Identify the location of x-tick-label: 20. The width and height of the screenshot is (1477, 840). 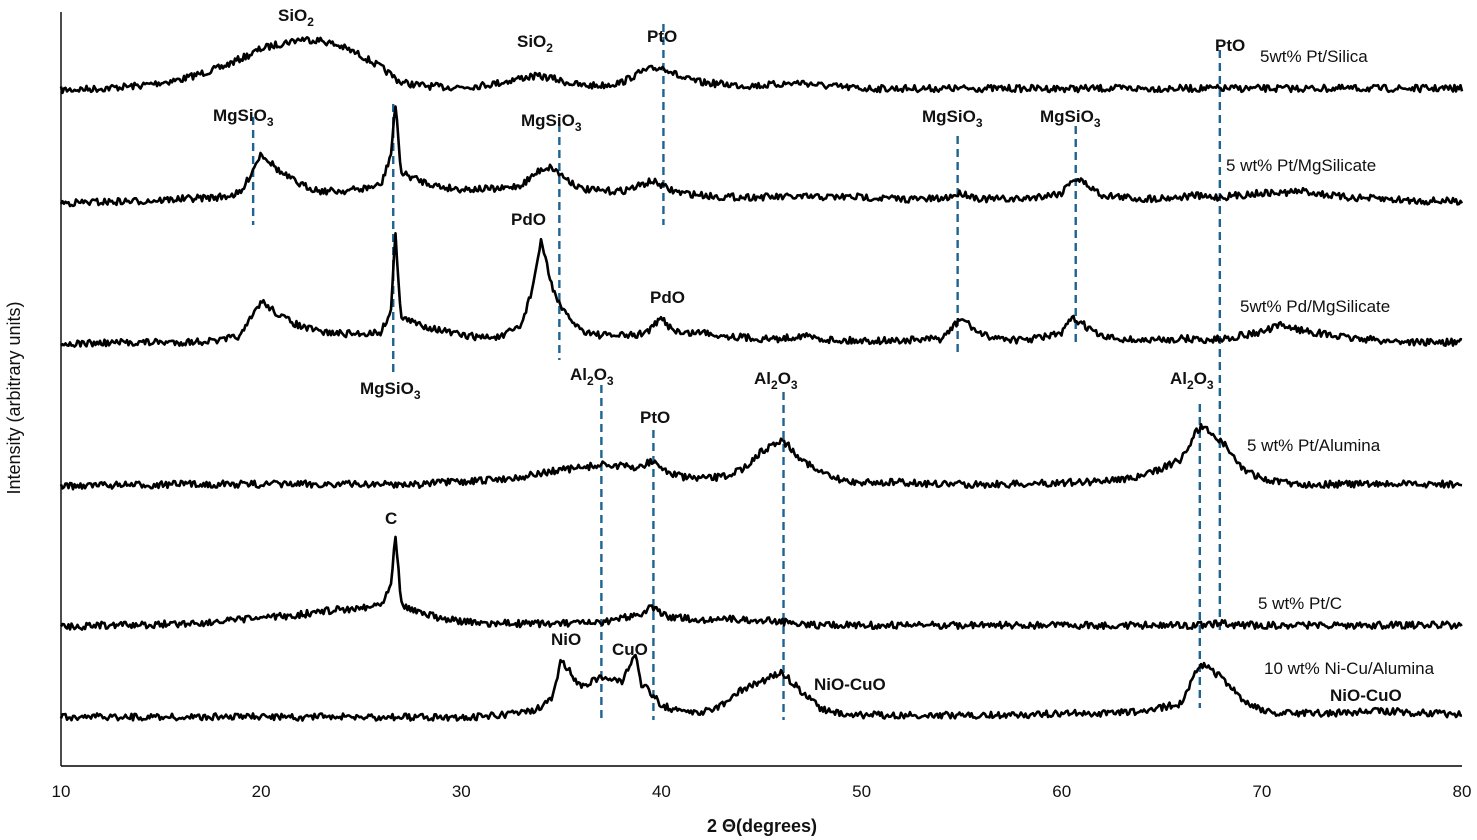
(261, 791).